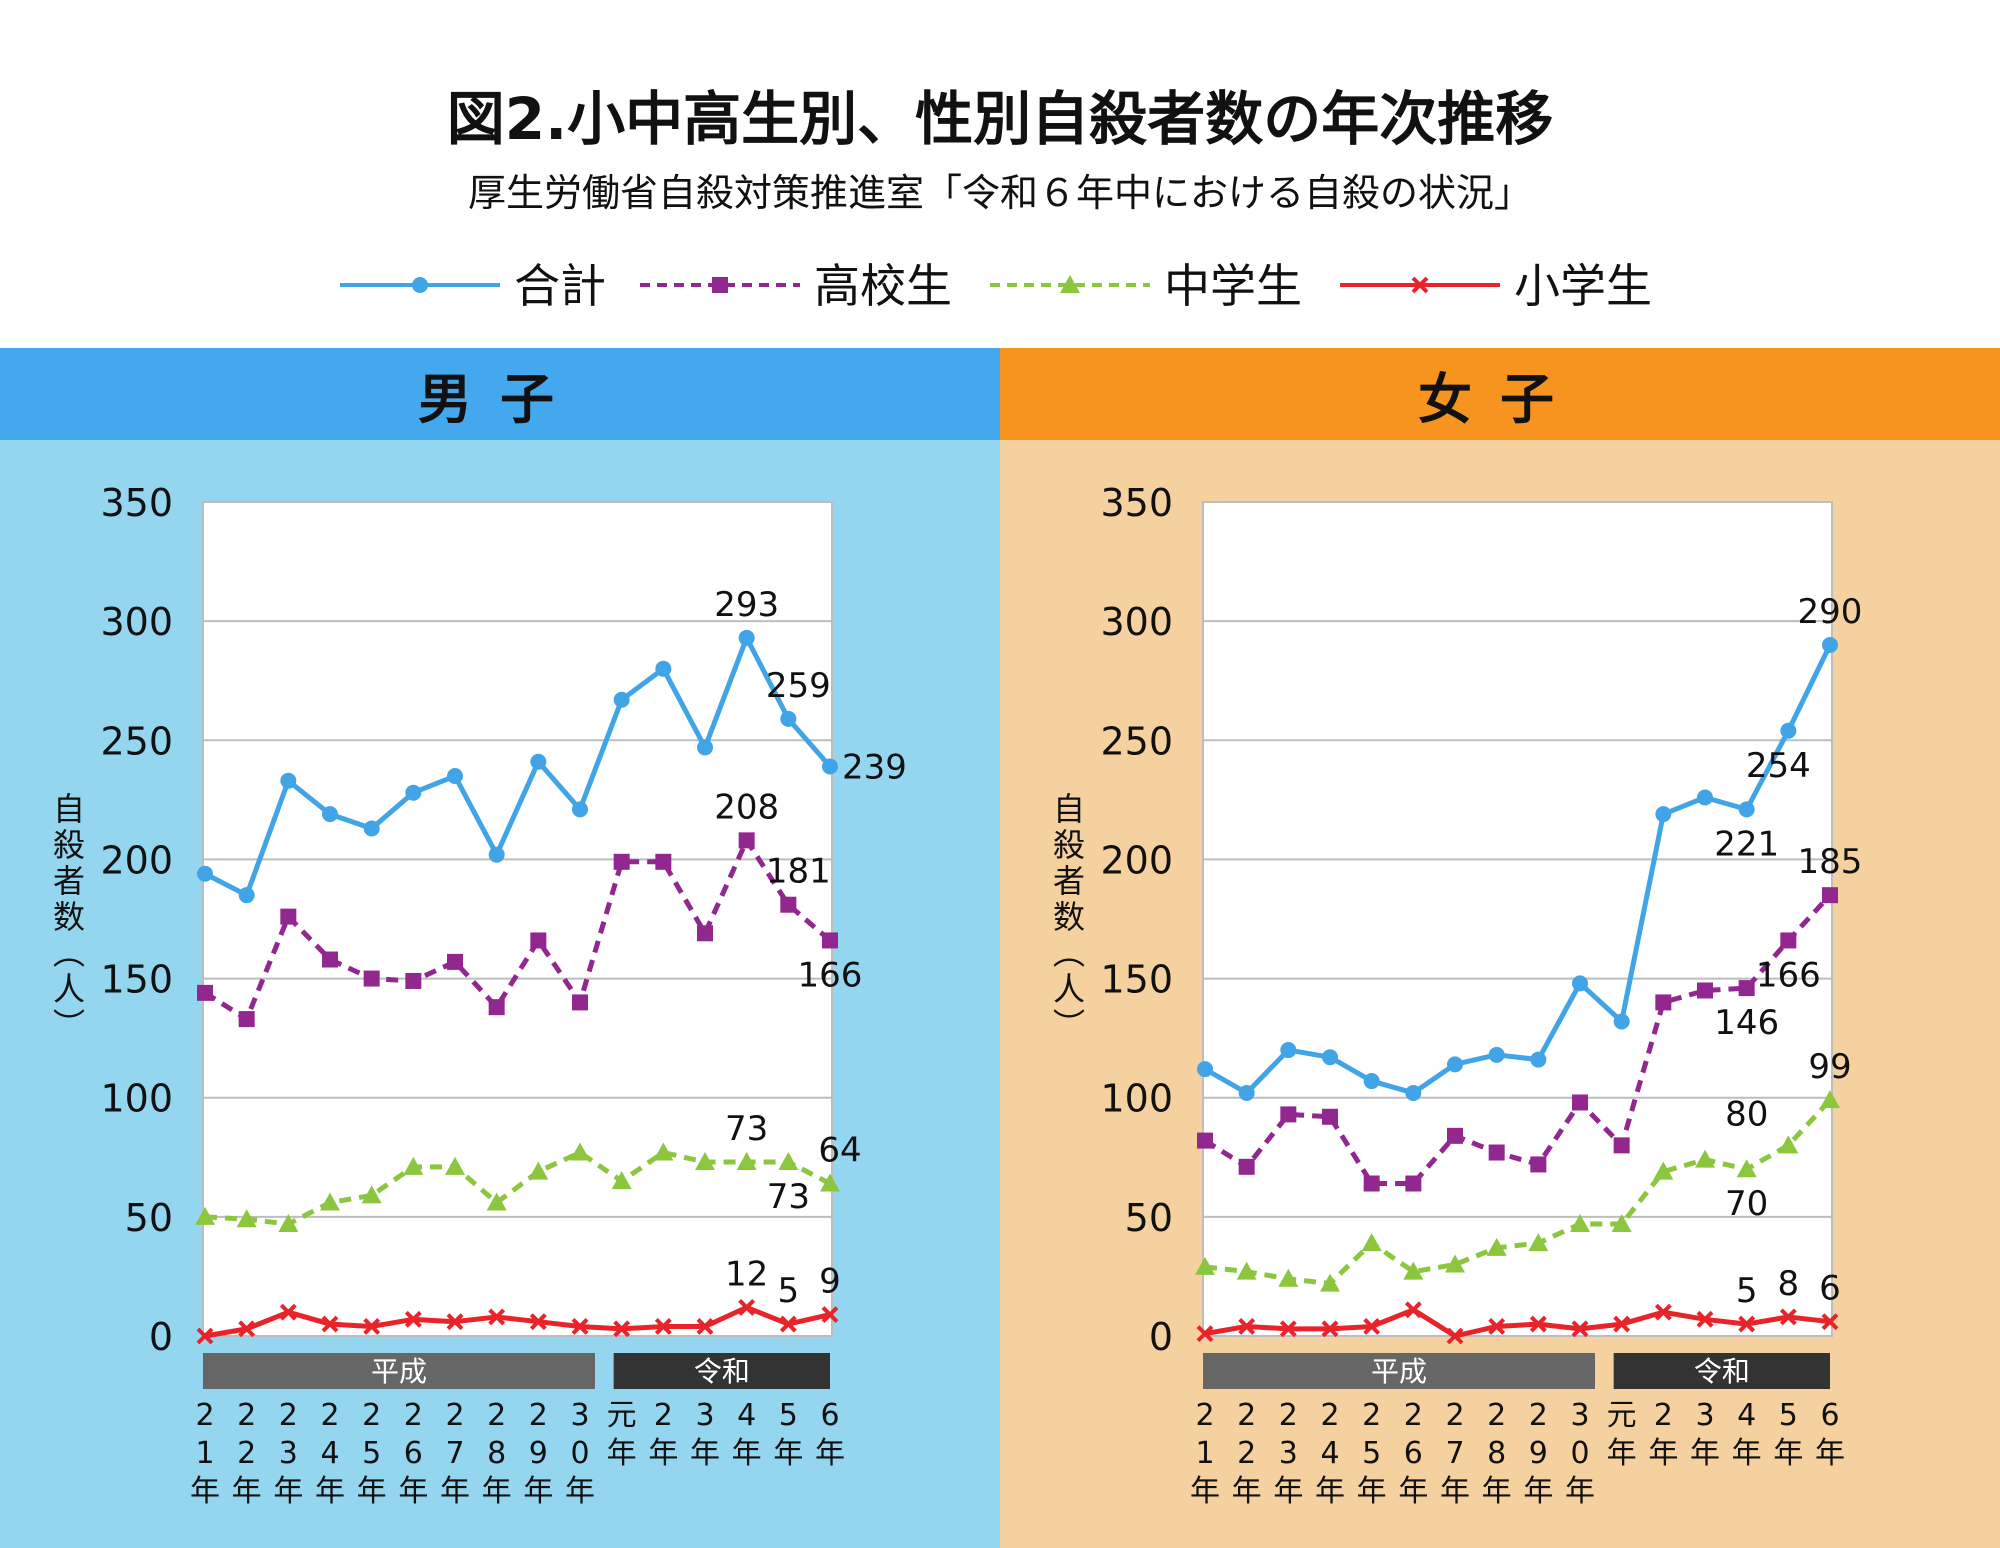 Image resolution: width=2000 pixels, height=1548 pixels. Describe the element at coordinates (1517, 1323) in the screenshot. I see `series-line-elementary` at that location.